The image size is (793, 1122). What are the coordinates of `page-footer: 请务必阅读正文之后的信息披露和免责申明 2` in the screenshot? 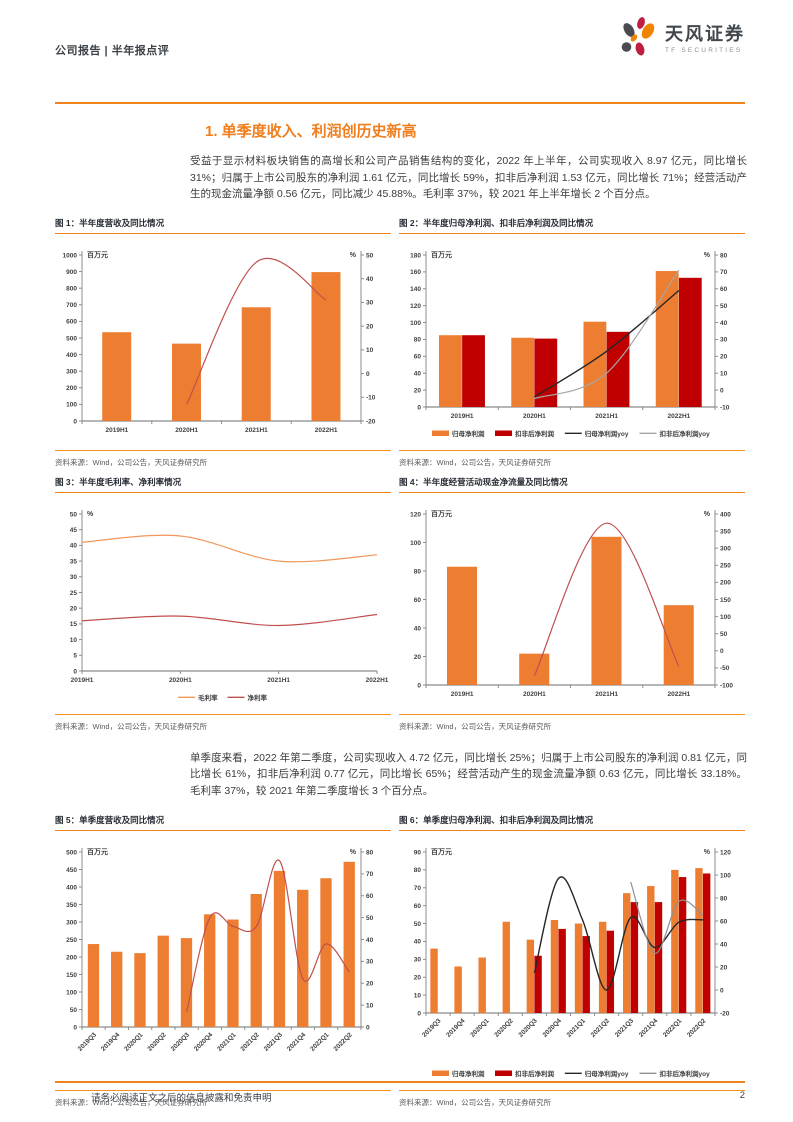 It's located at (400, 1092).